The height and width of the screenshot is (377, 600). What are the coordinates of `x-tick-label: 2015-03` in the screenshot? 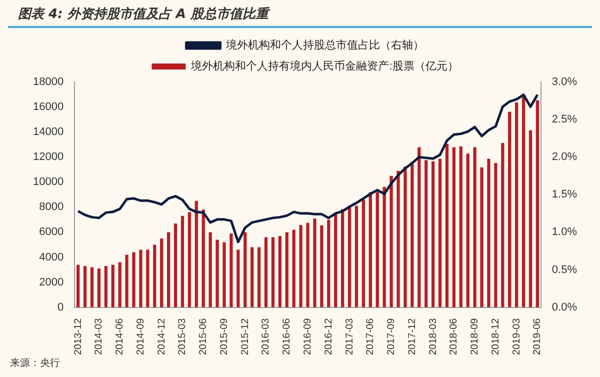 It's located at (182, 337).